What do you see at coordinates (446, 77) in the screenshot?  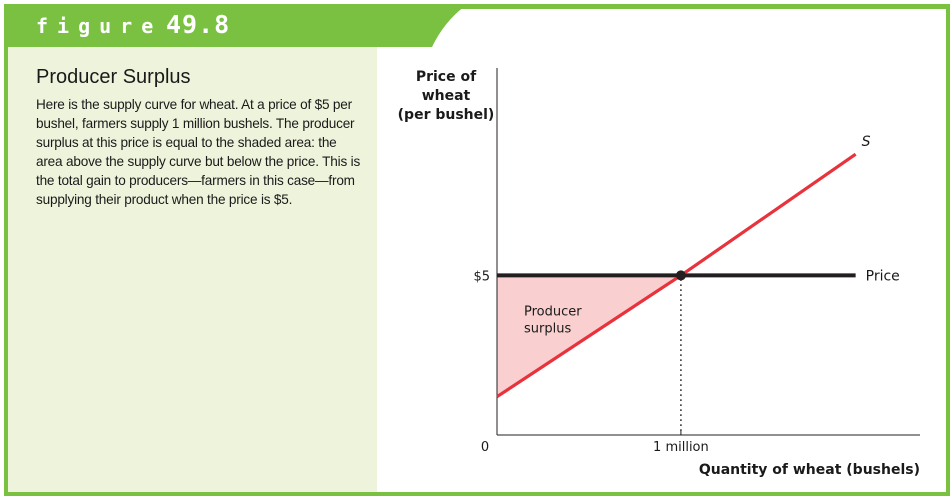 I see `y-axis-label-line-1: Price of` at bounding box center [446, 77].